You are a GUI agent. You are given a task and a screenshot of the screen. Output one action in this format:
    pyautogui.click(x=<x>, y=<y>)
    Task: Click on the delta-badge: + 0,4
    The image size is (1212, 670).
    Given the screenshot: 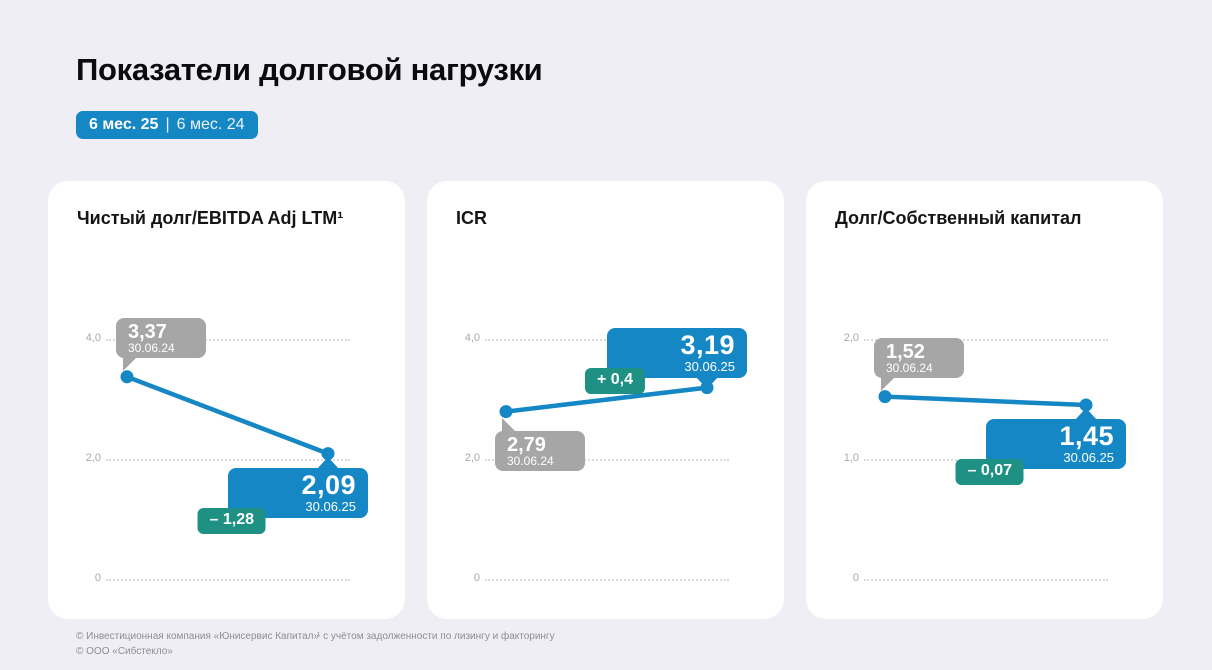 What is the action you would take?
    pyautogui.click(x=614, y=380)
    